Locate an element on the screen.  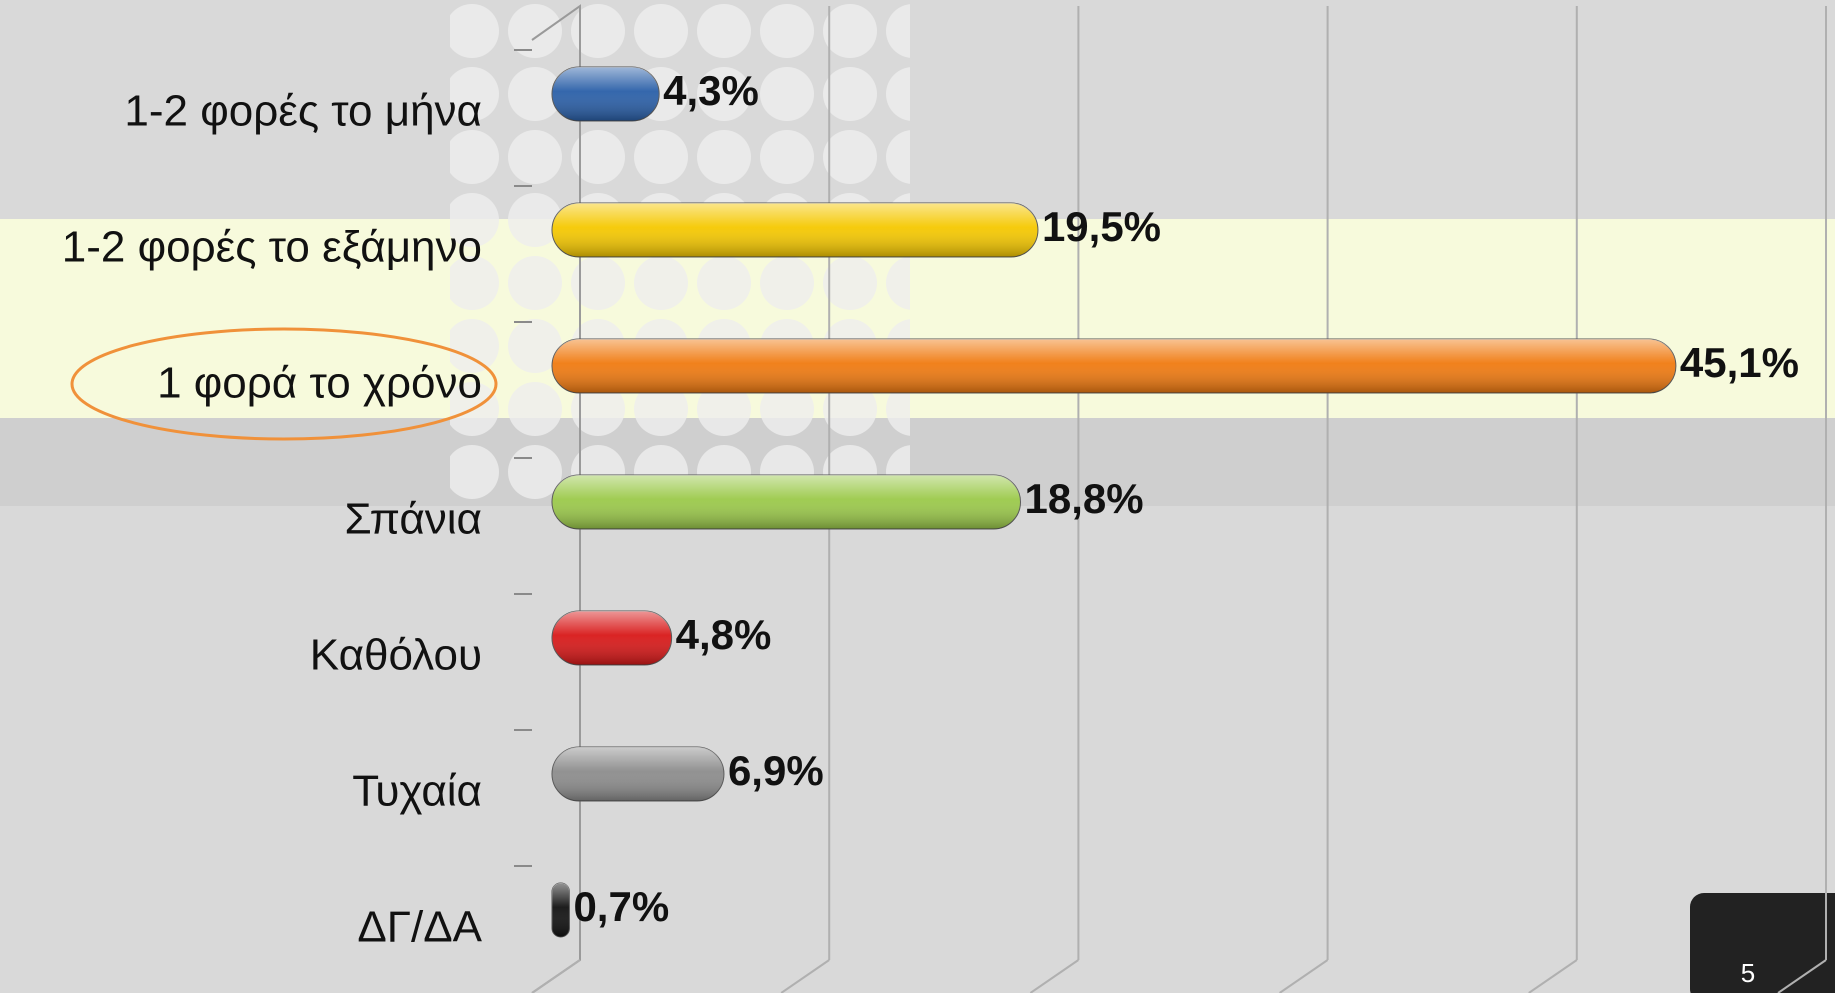
y-tick-label: Τυχαία is located at coordinates (417, 791).